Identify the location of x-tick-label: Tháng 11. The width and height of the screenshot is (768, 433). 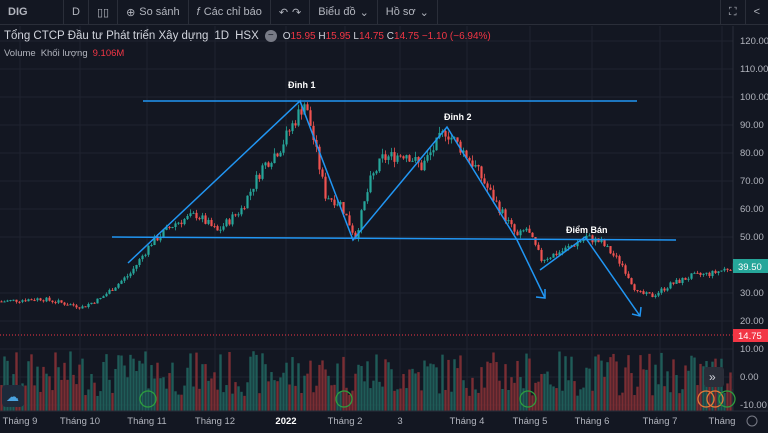
(146, 421).